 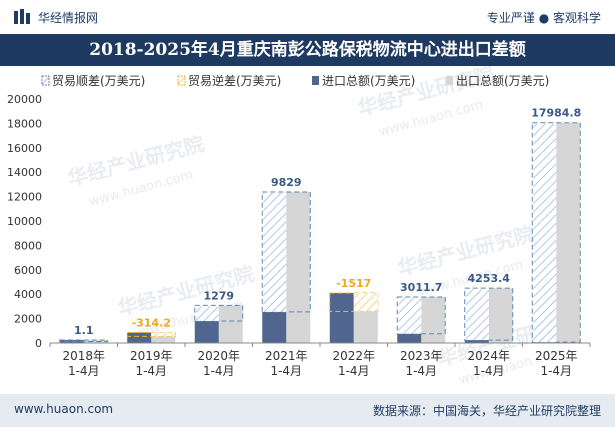 I want to click on y-tick-label: 14000, so click(x=24, y=172).